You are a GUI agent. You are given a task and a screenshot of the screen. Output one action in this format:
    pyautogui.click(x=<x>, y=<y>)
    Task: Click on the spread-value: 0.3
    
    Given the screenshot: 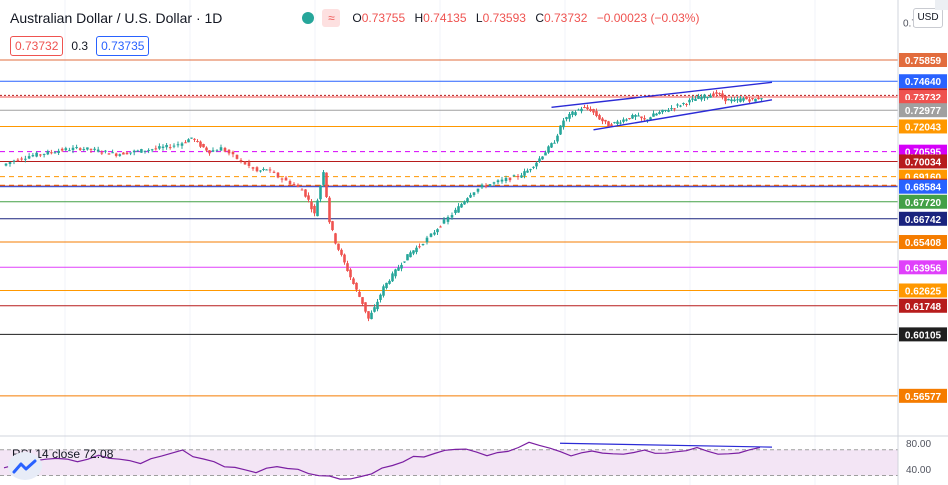 What is the action you would take?
    pyautogui.click(x=80, y=46)
    